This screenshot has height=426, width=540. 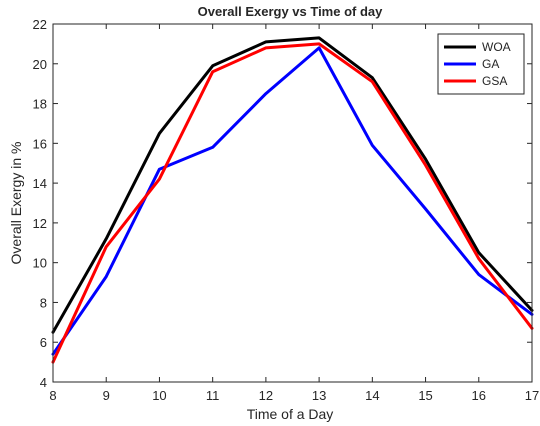 I want to click on x-tick-label: 12, so click(x=266, y=395).